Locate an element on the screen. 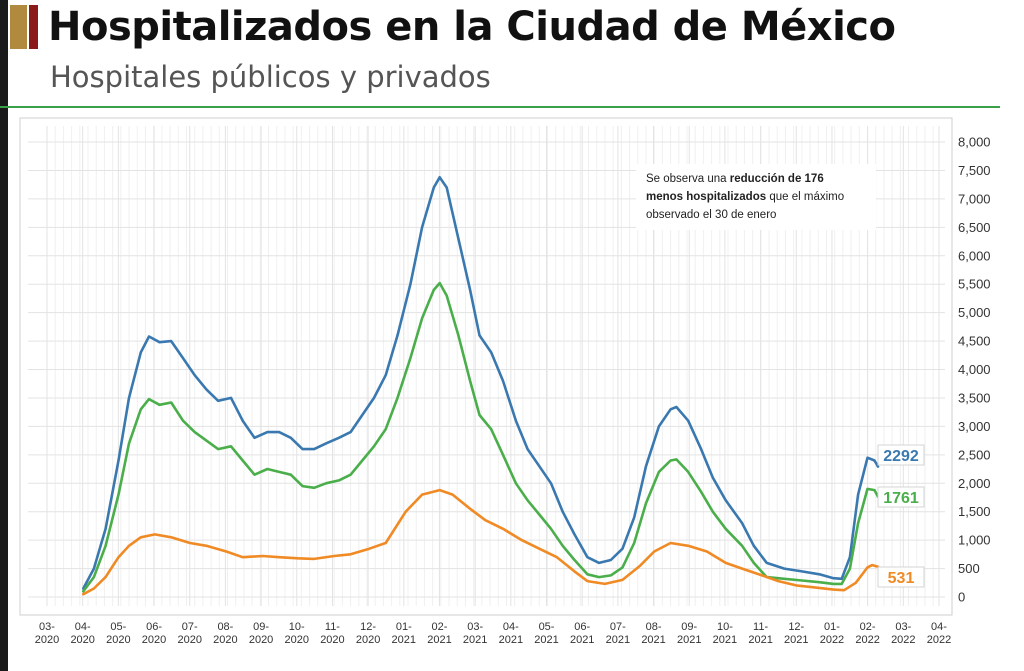 This screenshot has height=671, width=1024. y-tick-label: 0 is located at coordinates (961, 597).